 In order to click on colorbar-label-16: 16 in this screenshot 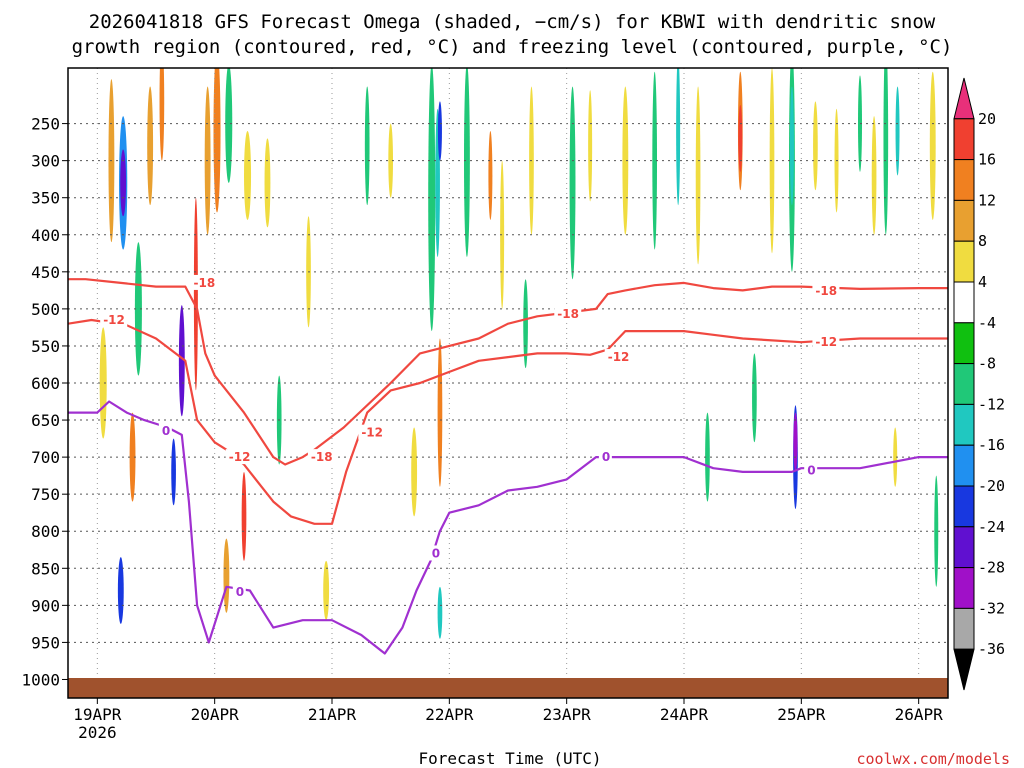, I will do `click(987, 160)`.